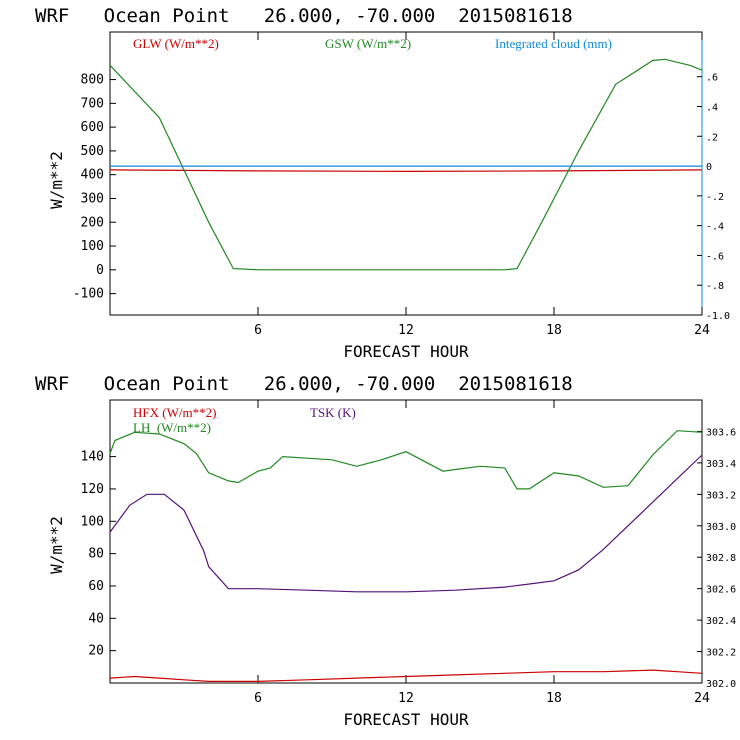 This screenshot has width=740, height=740. I want to click on y-tick-label: -100, so click(88, 294).